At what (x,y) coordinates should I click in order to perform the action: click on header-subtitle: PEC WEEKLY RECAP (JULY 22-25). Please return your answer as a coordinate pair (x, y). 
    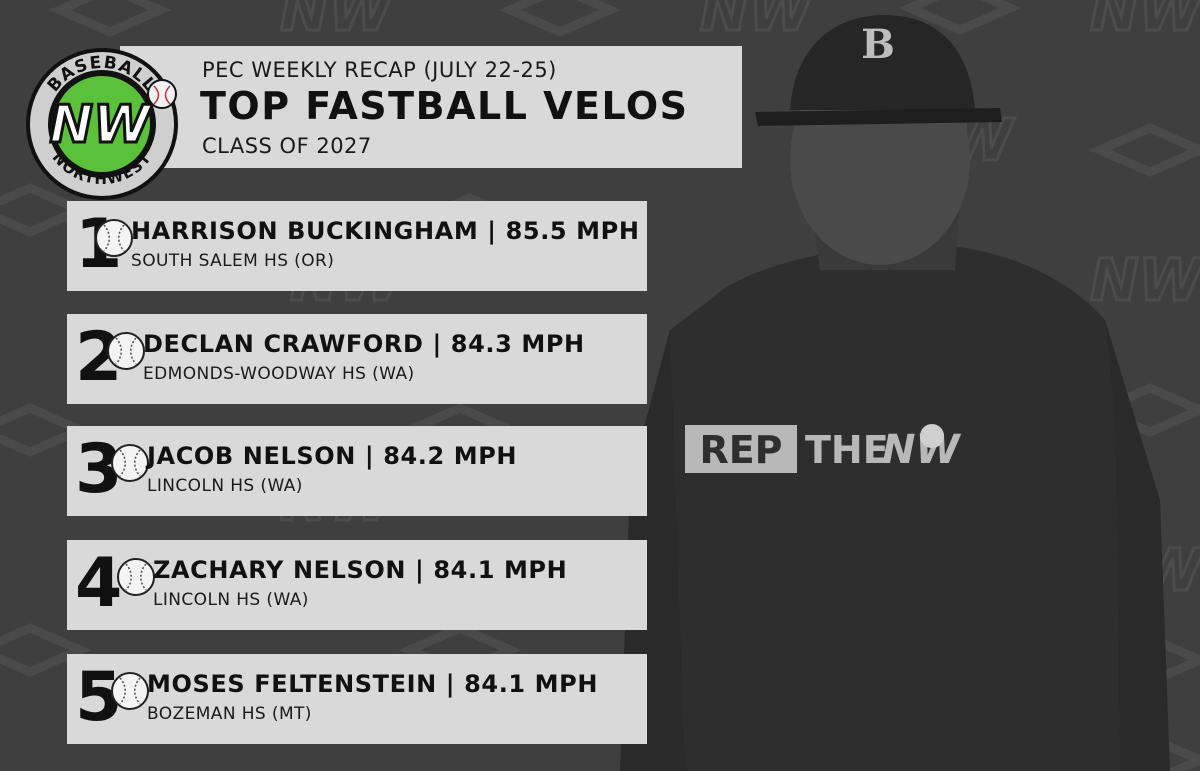
    Looking at the image, I should click on (379, 70).